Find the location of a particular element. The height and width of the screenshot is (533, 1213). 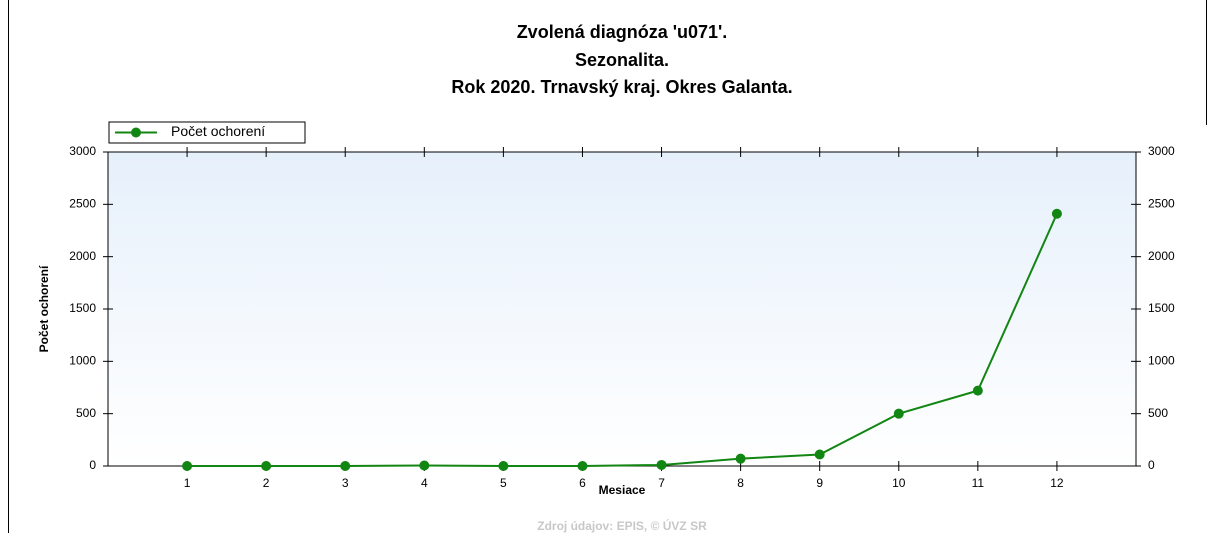

y2-tick-label: 500 is located at coordinates (1158, 413).